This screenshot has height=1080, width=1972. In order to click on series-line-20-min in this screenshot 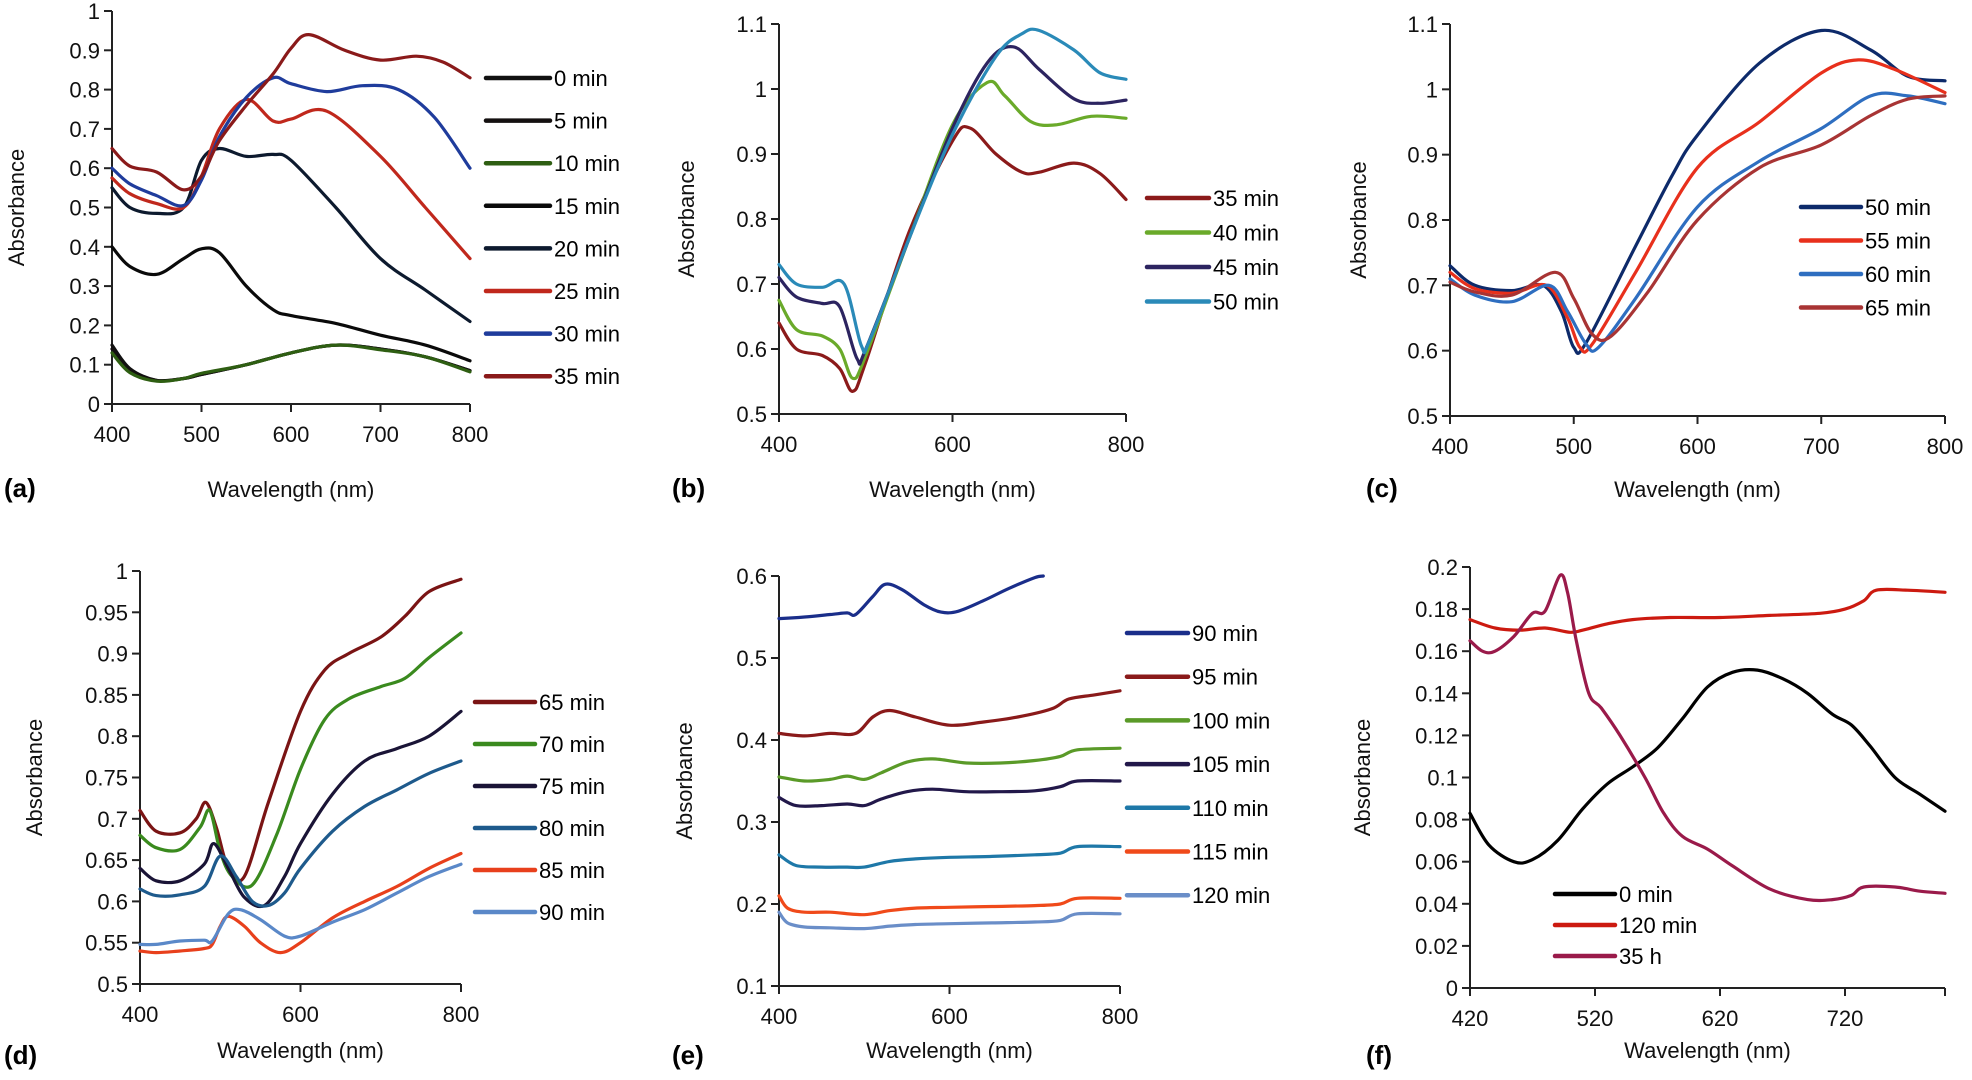, I will do `click(291, 235)`.